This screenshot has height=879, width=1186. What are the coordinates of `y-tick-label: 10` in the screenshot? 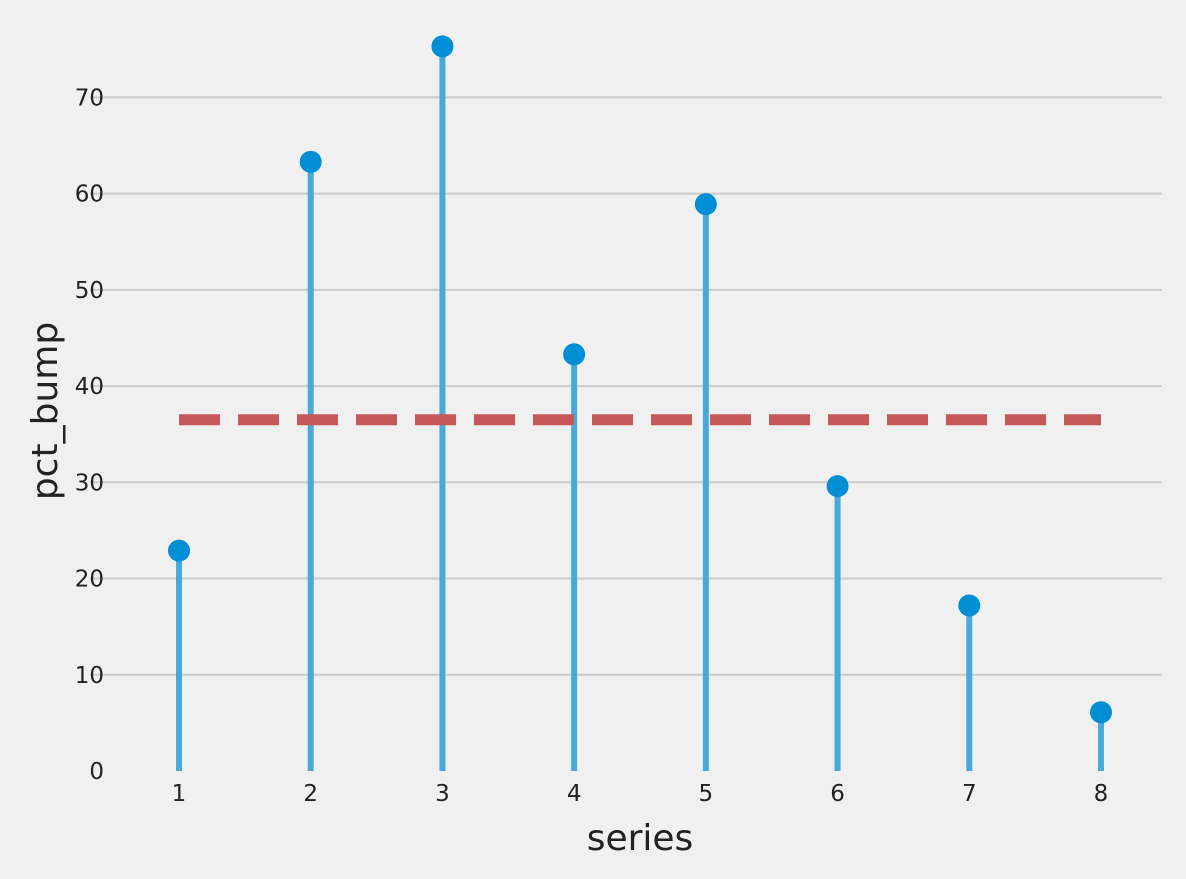 It's located at (89, 676).